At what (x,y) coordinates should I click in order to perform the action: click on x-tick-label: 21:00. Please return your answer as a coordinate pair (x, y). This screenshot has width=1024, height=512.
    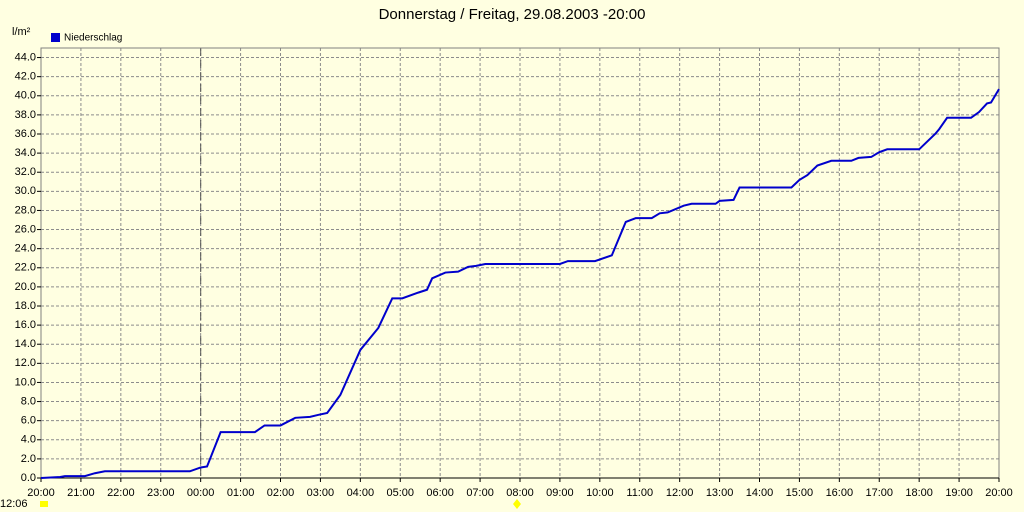
    Looking at the image, I should click on (81, 493).